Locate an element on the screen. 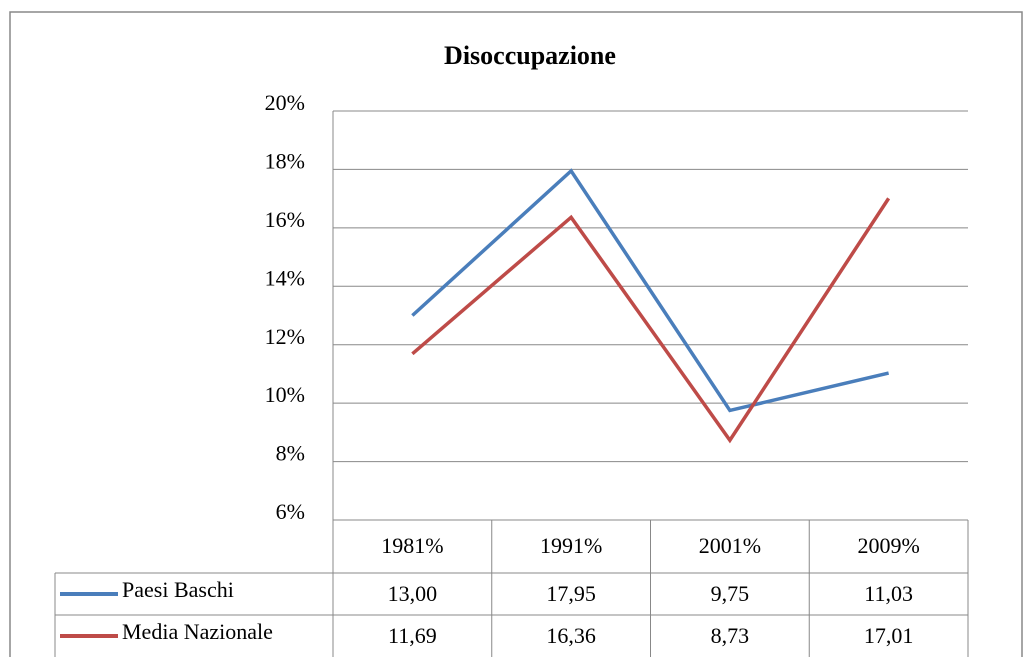  x-tick-label: 2001% is located at coordinates (730, 545).